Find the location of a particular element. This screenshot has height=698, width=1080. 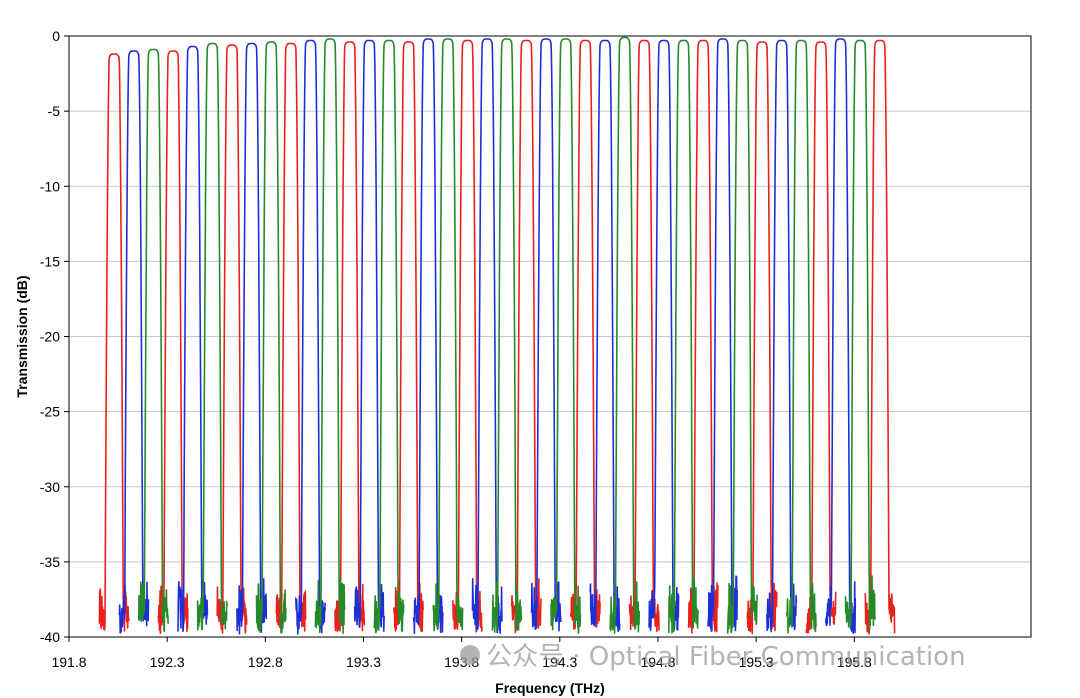

y-ticks: 0 -5 -10 -15 -20 -25 -30 -35 -40 is located at coordinates (54, 336).